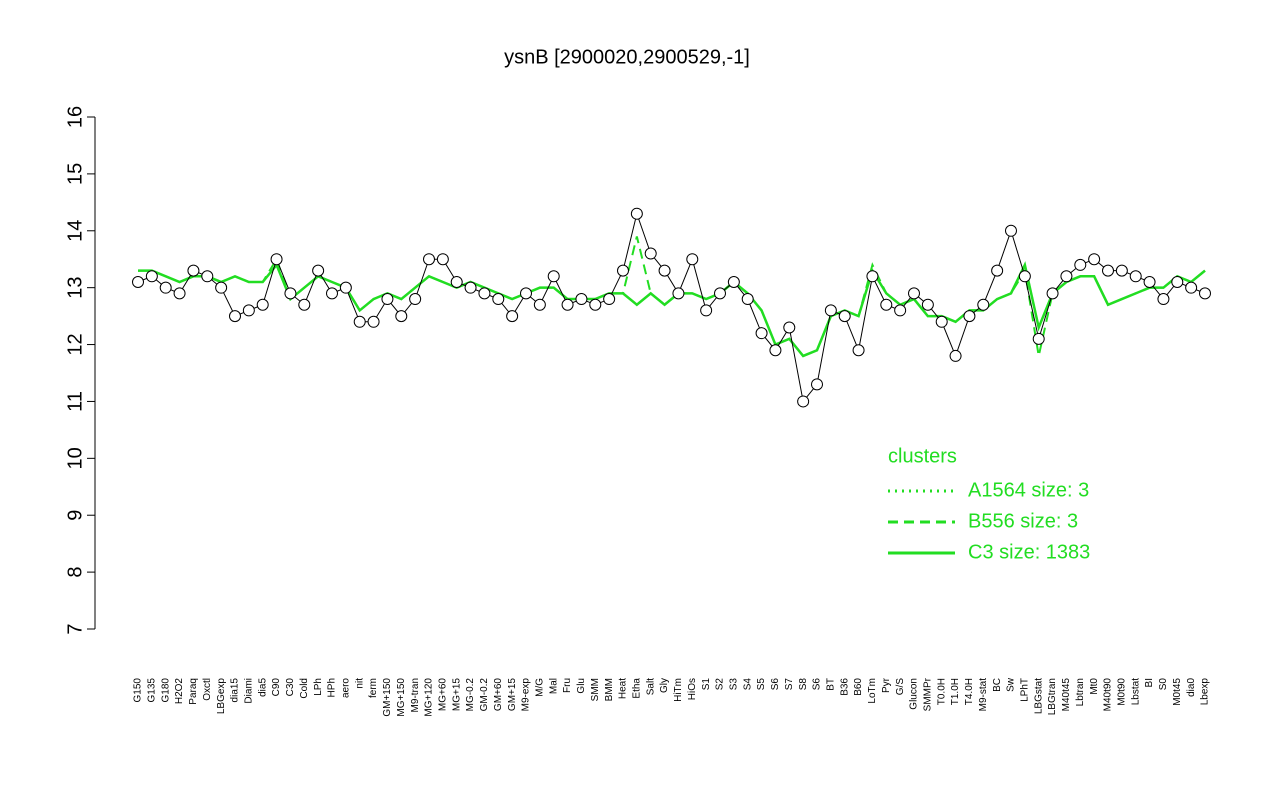  Describe the element at coordinates (498, 695) in the screenshot. I see `x-tick-label: GM+60` at that location.